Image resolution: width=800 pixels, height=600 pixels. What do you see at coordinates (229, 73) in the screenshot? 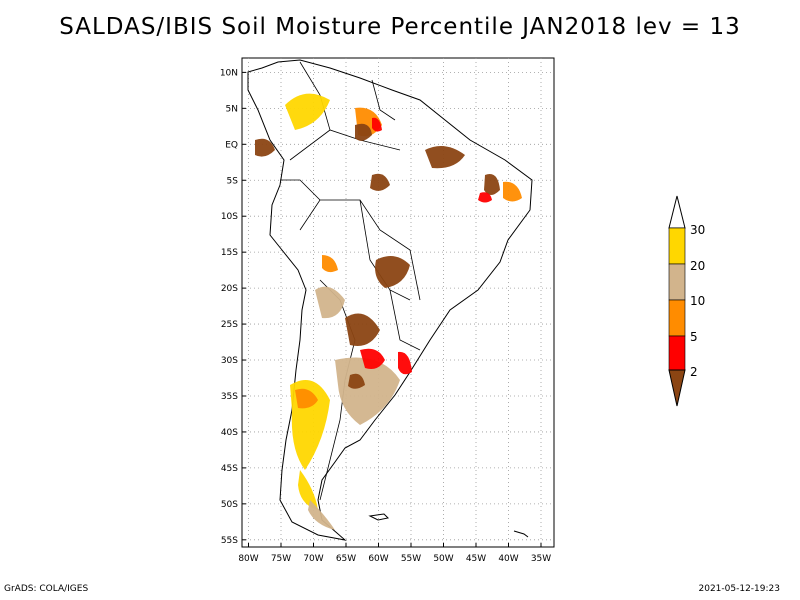
I see `lat-tick-label: 10N` at bounding box center [229, 73].